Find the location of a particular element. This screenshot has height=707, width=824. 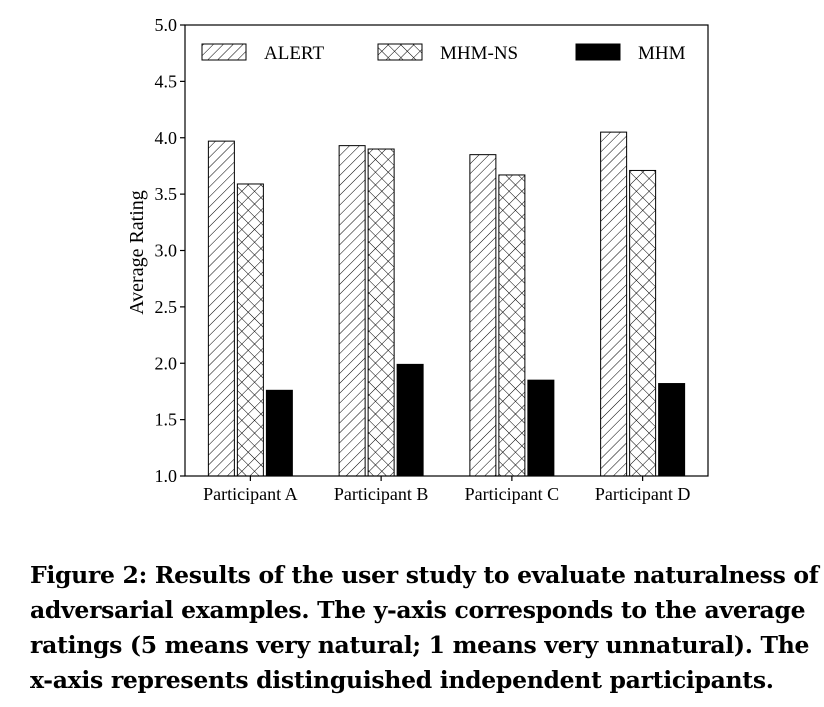

legend-swatch-mhm-ns is located at coordinates (400, 52).